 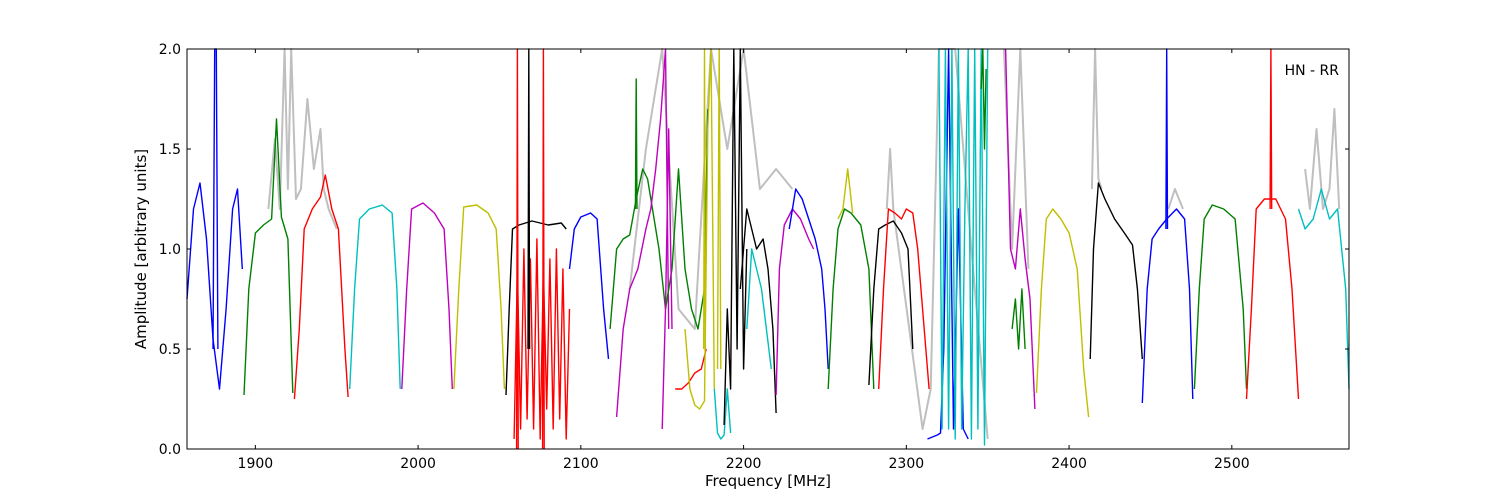 I want to click on trace-24-black, so click(x=735, y=237).